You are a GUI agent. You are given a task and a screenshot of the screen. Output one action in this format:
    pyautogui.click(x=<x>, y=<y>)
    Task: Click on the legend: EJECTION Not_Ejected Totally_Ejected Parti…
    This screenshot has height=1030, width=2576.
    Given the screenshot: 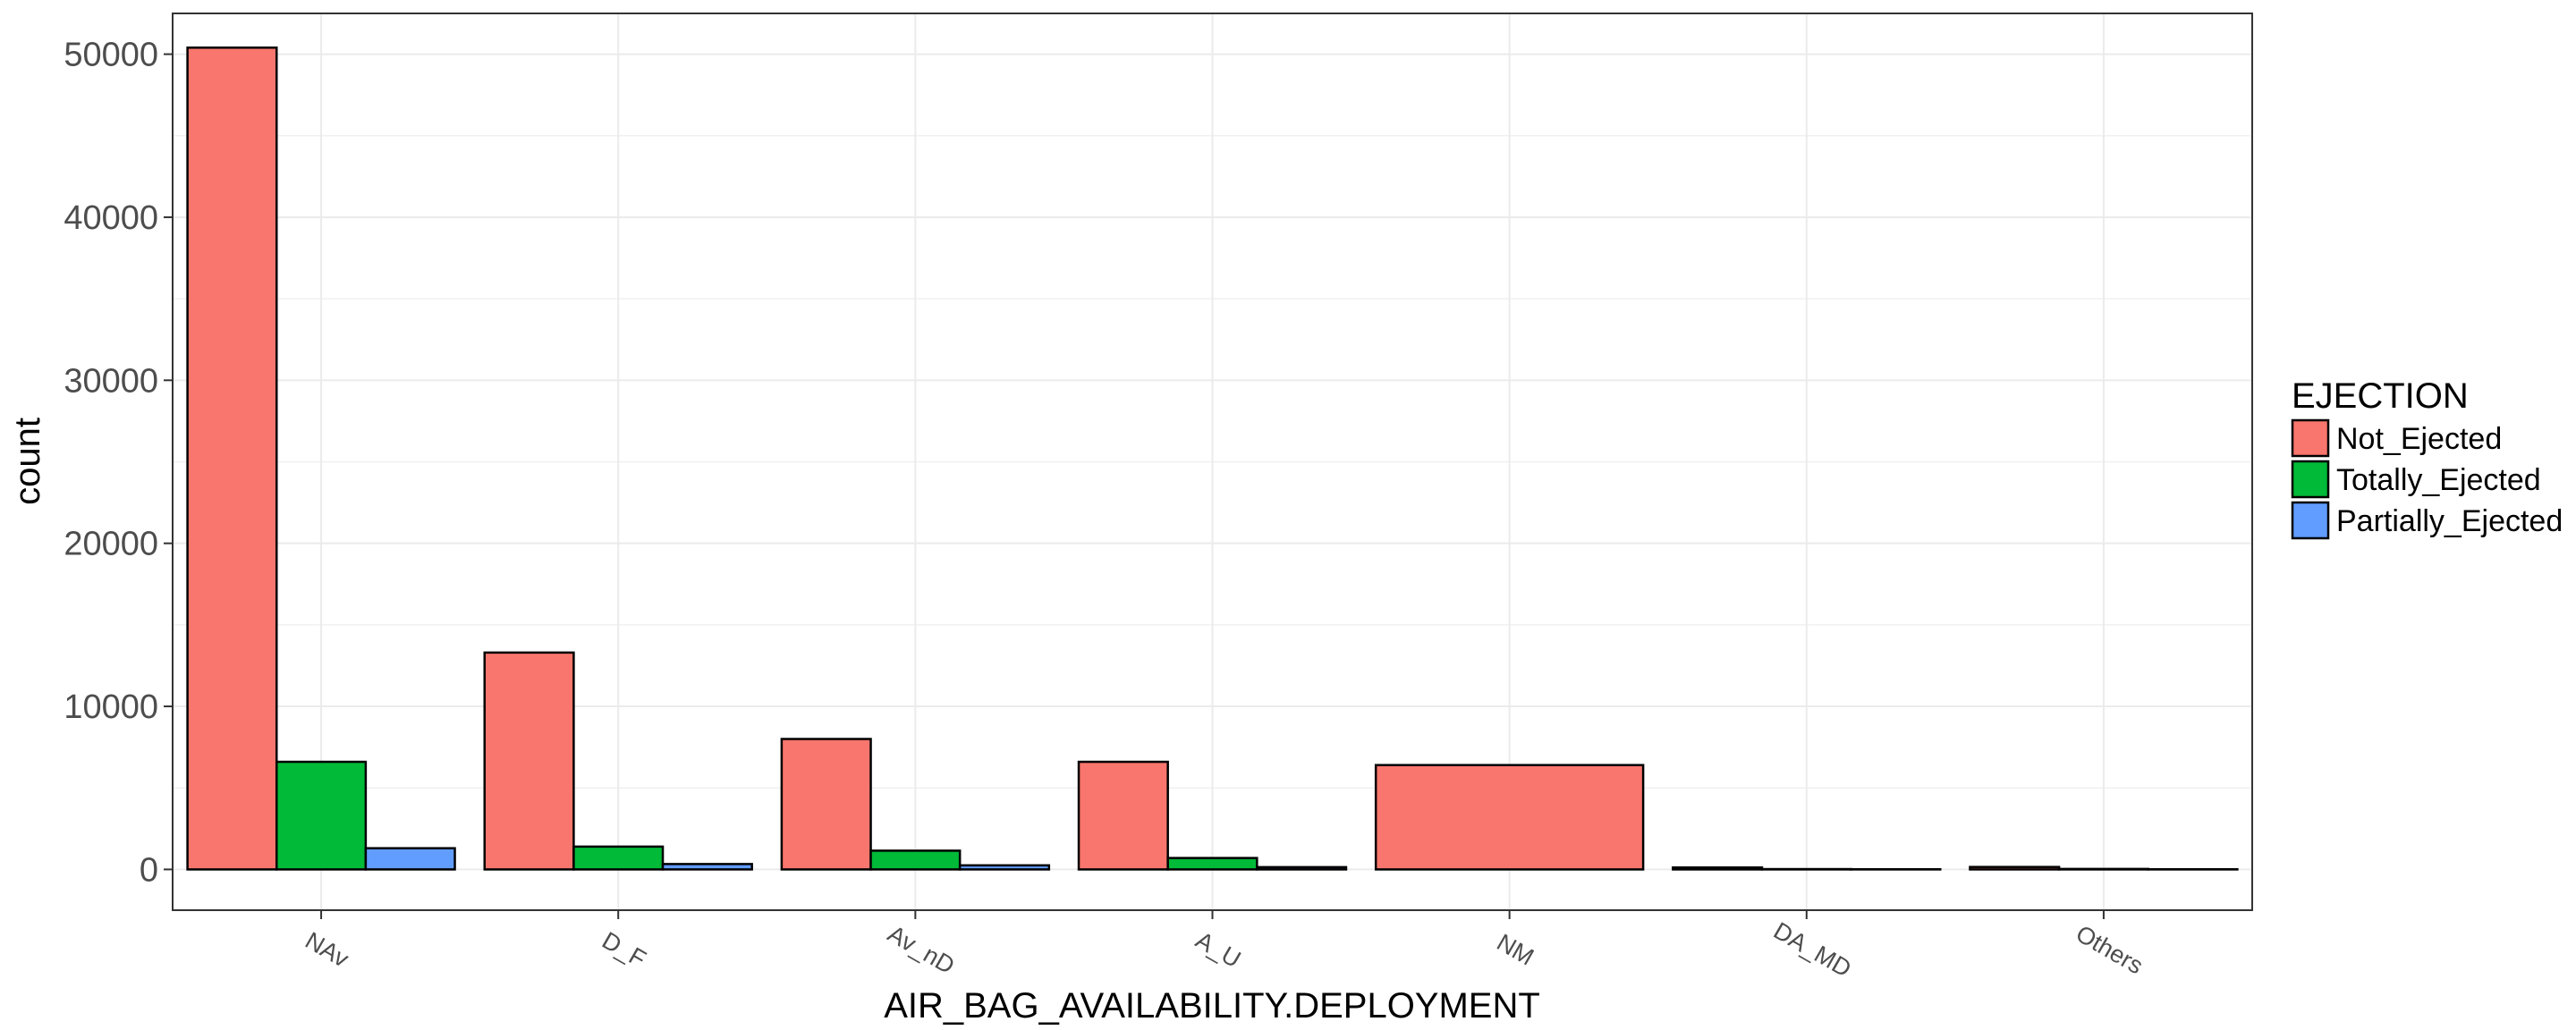 What is the action you would take?
    pyautogui.click(x=2427, y=458)
    